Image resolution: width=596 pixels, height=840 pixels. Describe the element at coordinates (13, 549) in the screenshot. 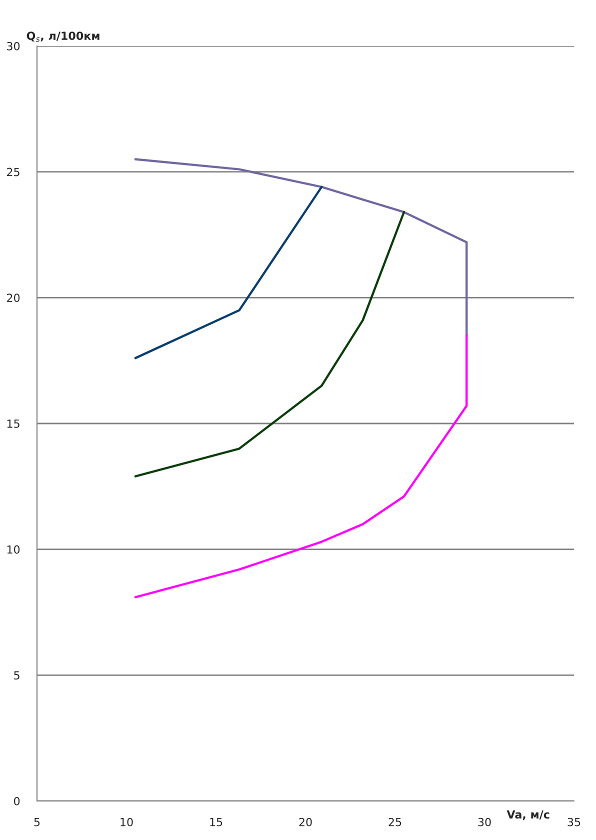

I see `y-tick-label: 10` at that location.